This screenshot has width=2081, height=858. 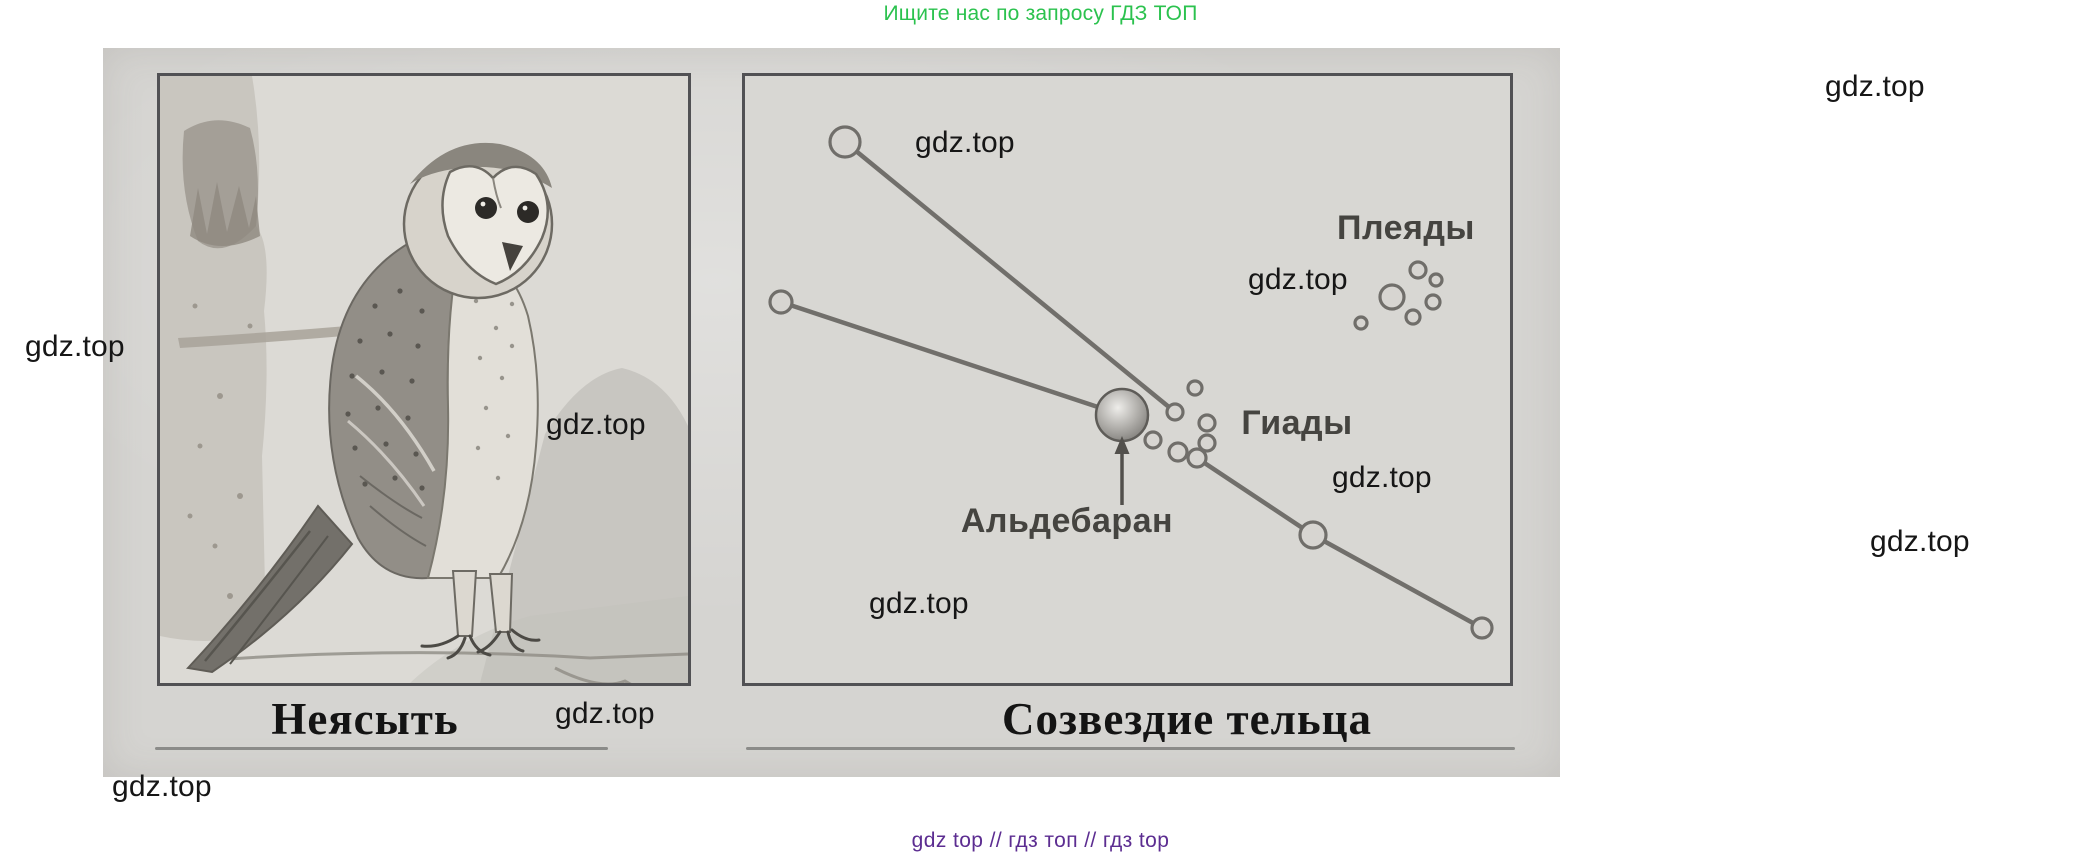 What do you see at coordinates (1040, 13) in the screenshot?
I see `site-promo-text: Ищите нас по запросу ГДЗ ТОП` at bounding box center [1040, 13].